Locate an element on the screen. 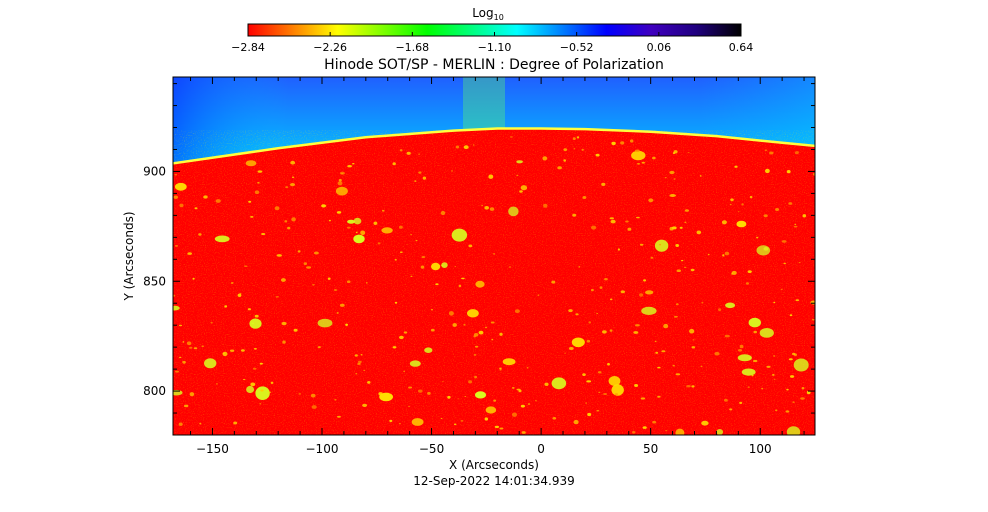 Image resolution: width=988 pixels, height=512 pixels. colorbar-tick-label: −0.52 is located at coordinates (577, 47).